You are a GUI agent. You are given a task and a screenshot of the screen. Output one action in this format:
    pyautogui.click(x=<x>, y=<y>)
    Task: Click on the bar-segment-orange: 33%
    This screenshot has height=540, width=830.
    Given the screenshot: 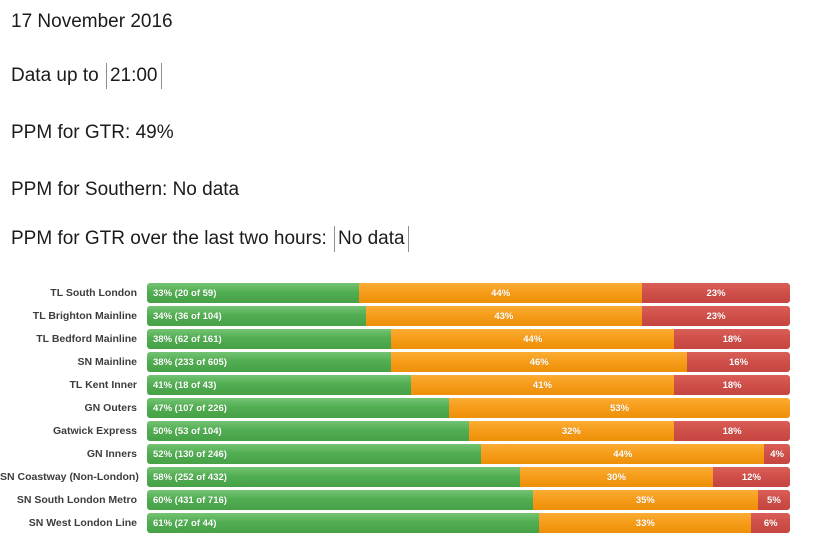 What is the action you would take?
    pyautogui.click(x=645, y=523)
    